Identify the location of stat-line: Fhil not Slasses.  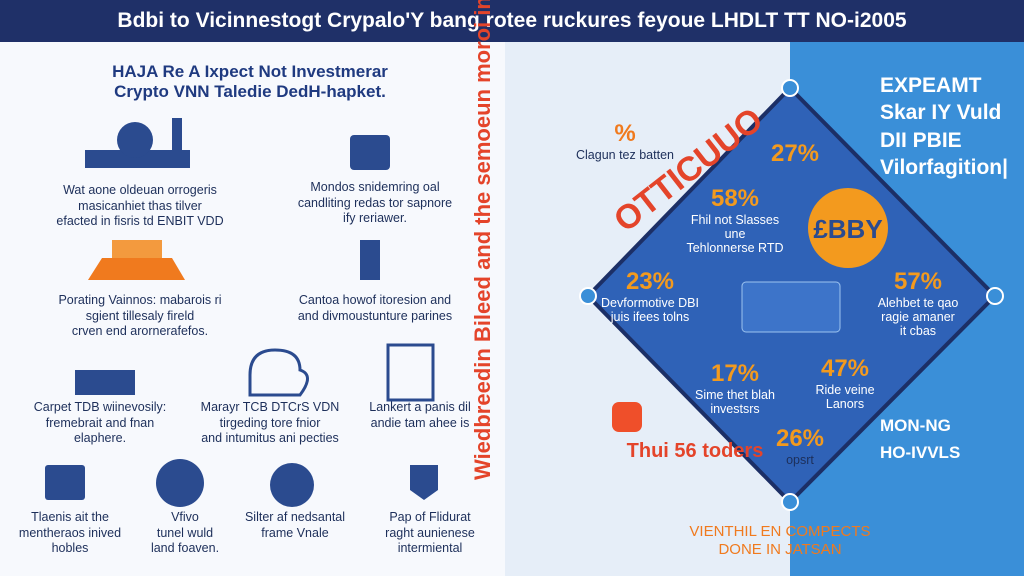
(735, 219).